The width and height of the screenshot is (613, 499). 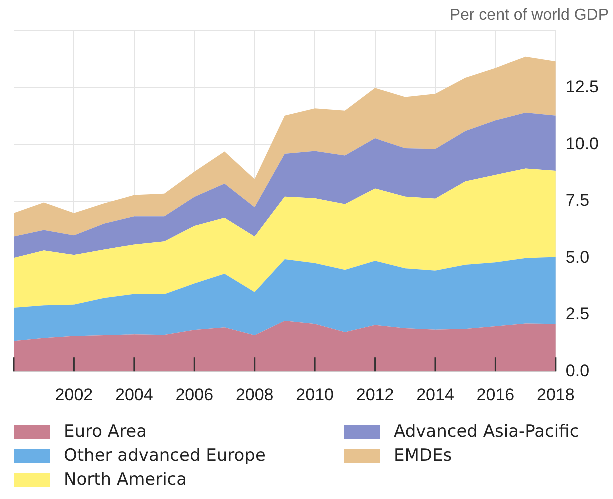 What do you see at coordinates (583, 144) in the screenshot?
I see `y-tick-label: 10.0` at bounding box center [583, 144].